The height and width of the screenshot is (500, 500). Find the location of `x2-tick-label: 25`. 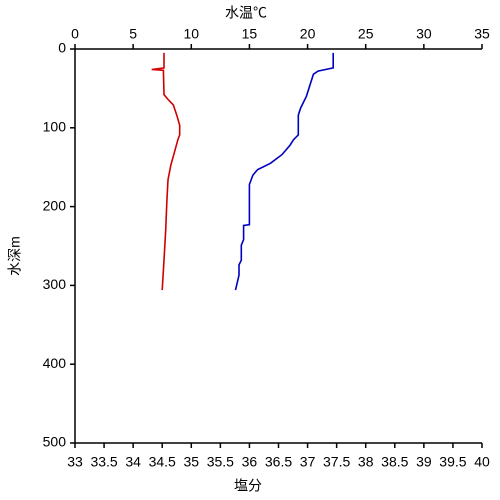

x2-tick-label: 25 is located at coordinates (366, 34).